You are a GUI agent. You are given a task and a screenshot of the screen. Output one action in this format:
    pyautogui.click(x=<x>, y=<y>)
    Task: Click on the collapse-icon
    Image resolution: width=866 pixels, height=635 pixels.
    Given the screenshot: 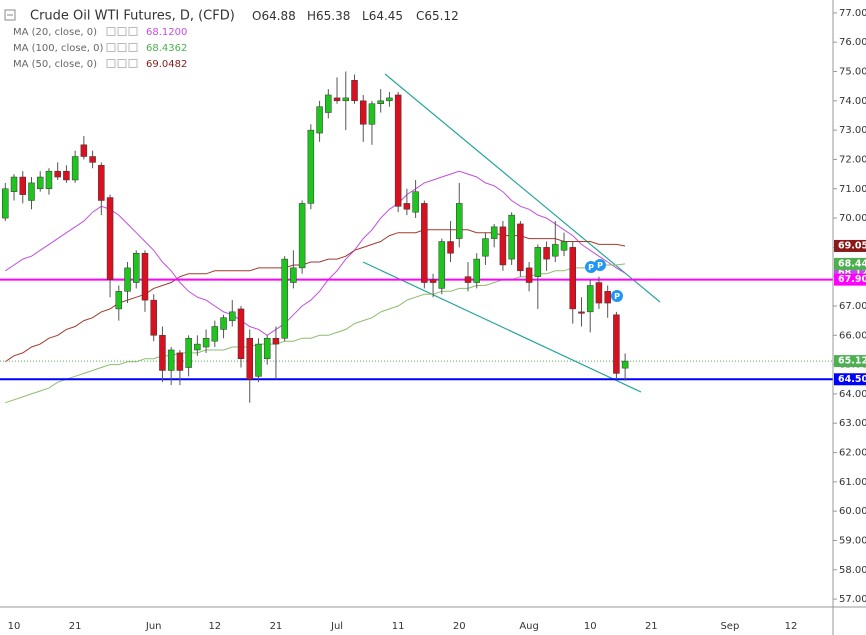 What is the action you would take?
    pyautogui.click(x=10, y=15)
    